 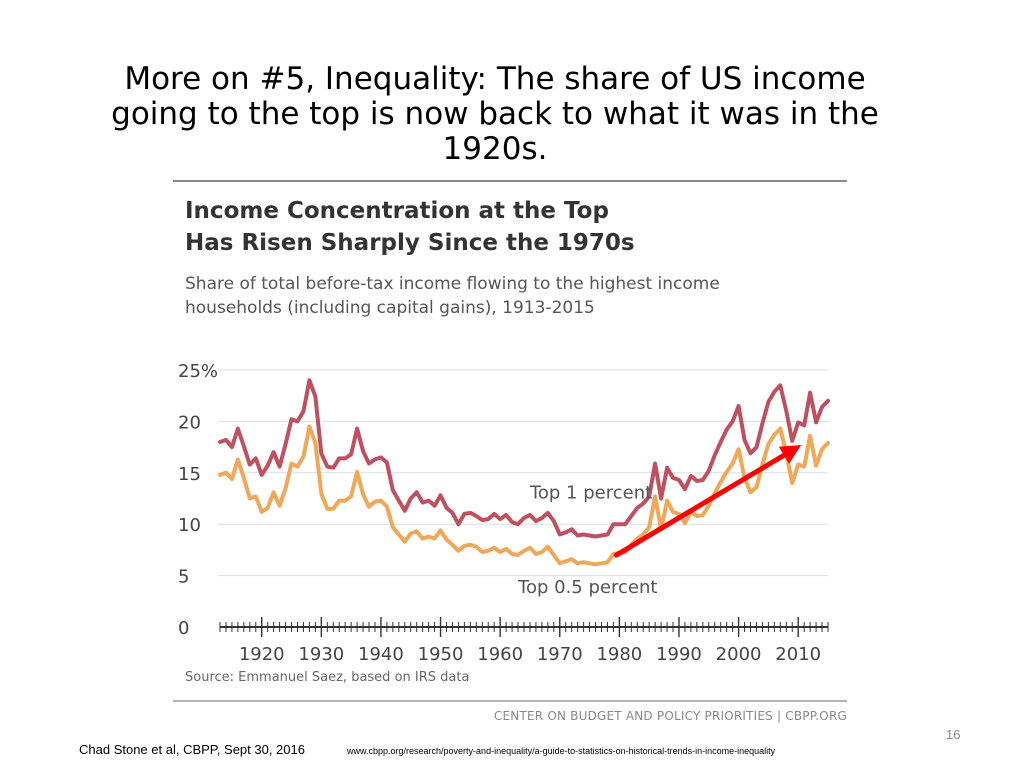 I want to click on chart-source: Source: Emmanuel Saez, based on IRS data, so click(x=327, y=677).